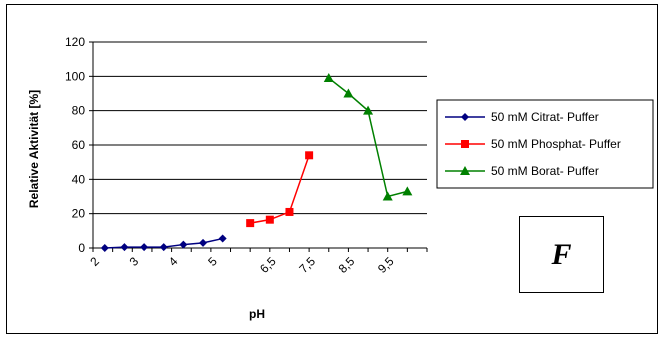 This screenshot has width=664, height=338. I want to click on legend-entry: 50 mM Citrat- Puffer, so click(522, 117).